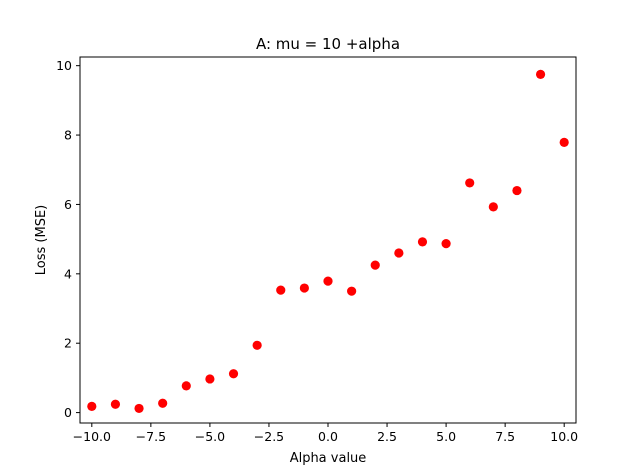  Describe the element at coordinates (387, 436) in the screenshot. I see `x-tick-label: 2.5` at that location.